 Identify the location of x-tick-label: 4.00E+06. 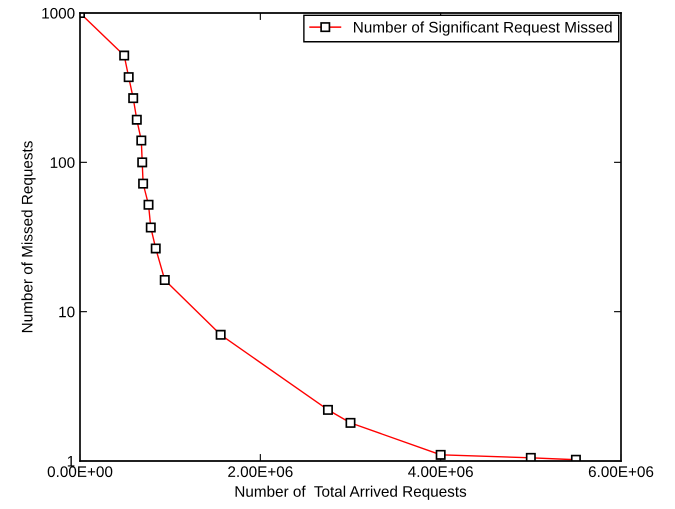
(440, 472).